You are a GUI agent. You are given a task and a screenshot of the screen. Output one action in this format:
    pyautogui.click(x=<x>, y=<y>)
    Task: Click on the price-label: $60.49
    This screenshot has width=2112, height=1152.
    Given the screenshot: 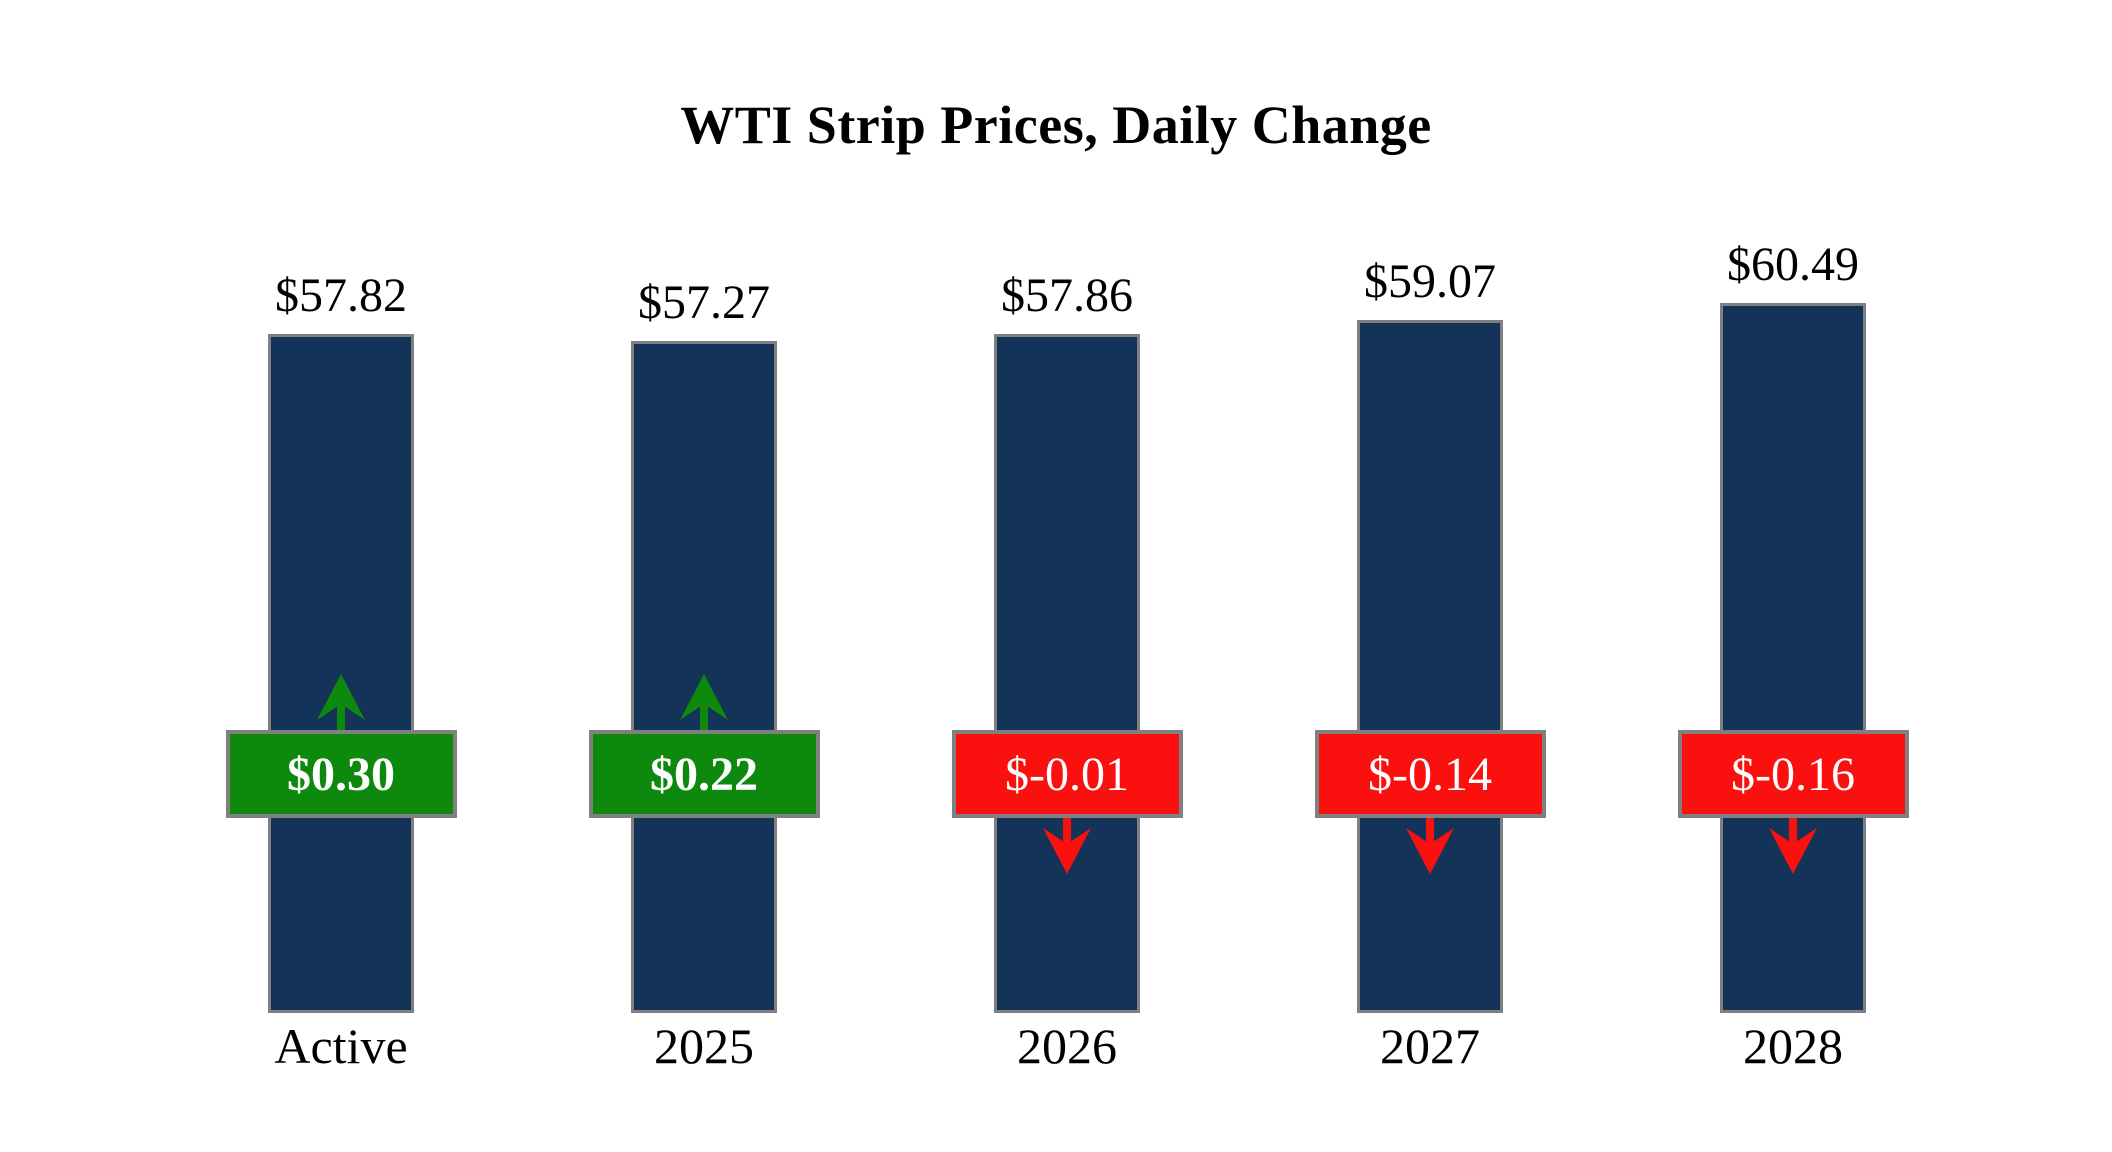 What is the action you would take?
    pyautogui.click(x=1793, y=264)
    